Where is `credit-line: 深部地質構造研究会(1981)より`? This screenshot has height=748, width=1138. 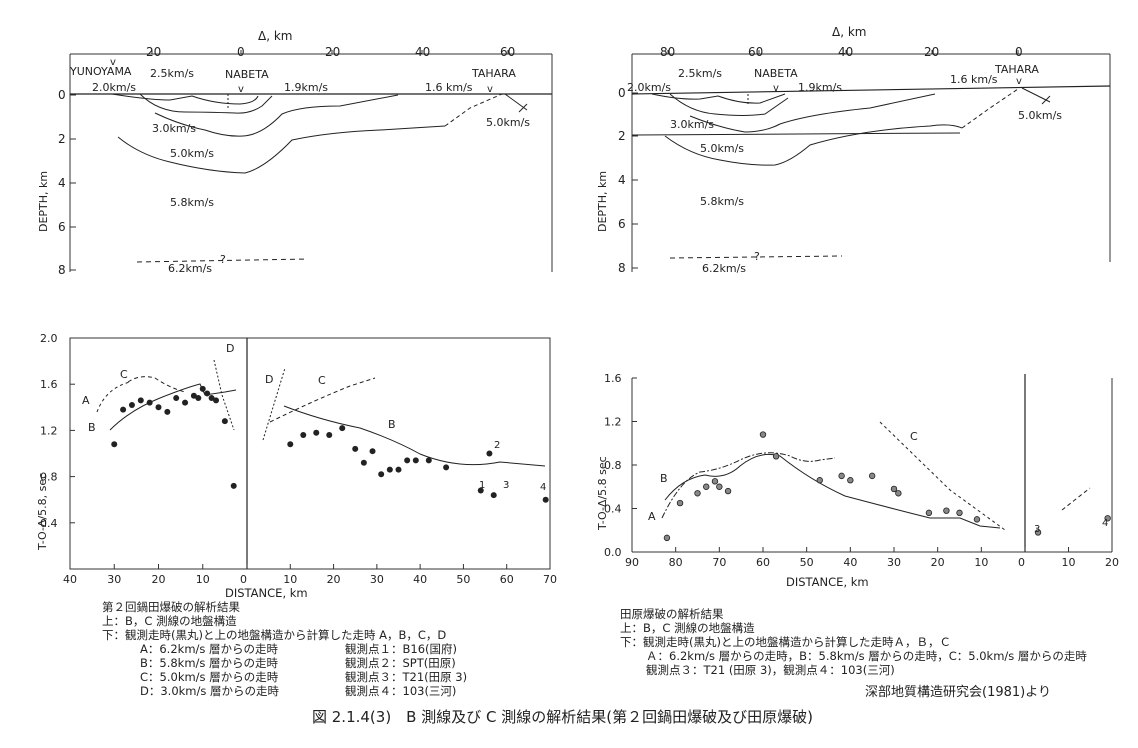
credit-line: 深部地質構造研究会(1981)より is located at coordinates (958, 692).